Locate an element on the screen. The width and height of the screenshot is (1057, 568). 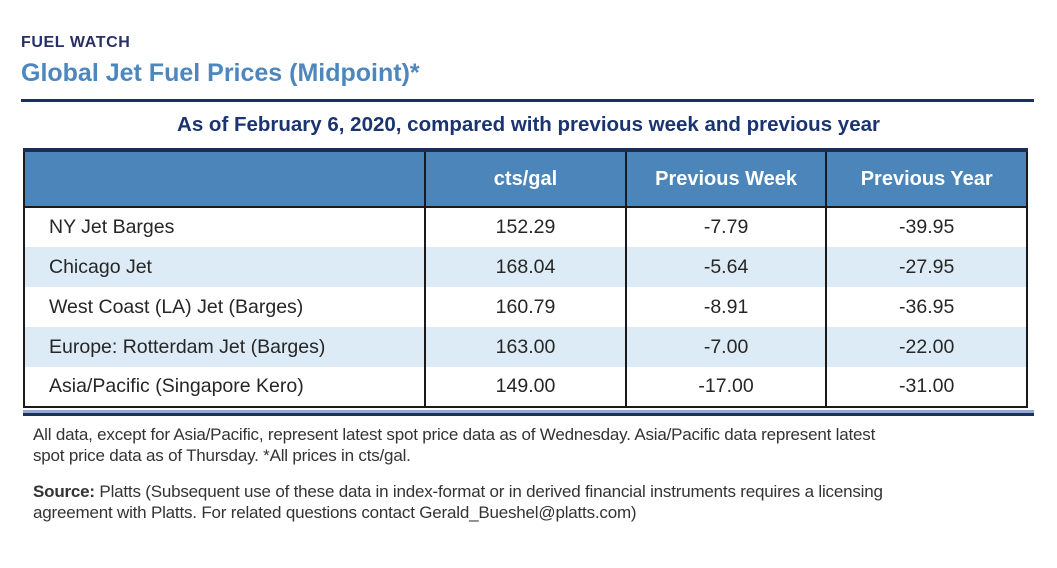
table-header-row: cts/gal Previous Week Previous Year is located at coordinates (525, 179).